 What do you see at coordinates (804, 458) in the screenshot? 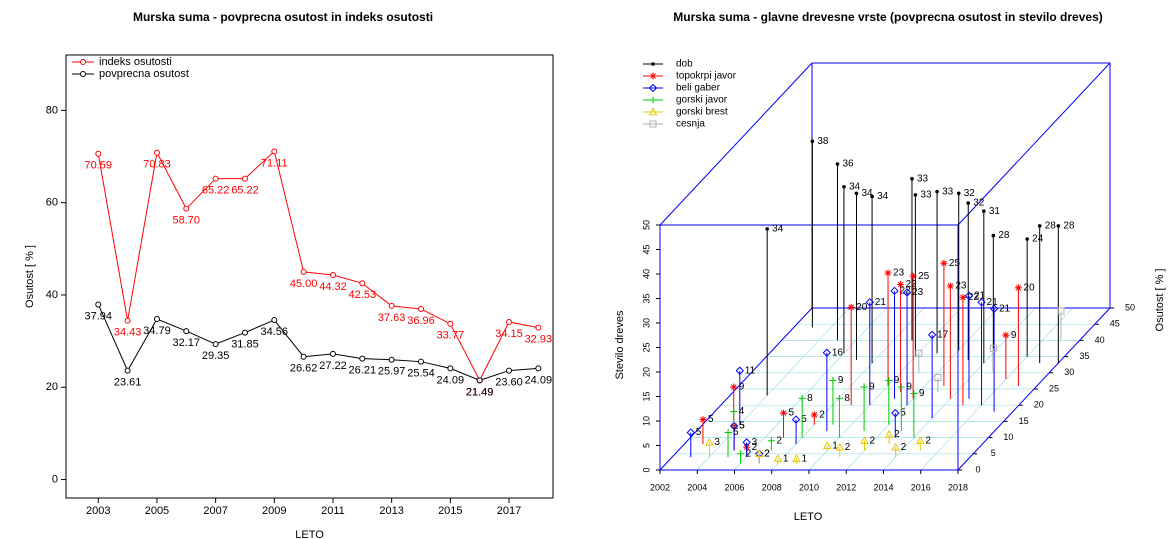
I see `data-label: 1` at bounding box center [804, 458].